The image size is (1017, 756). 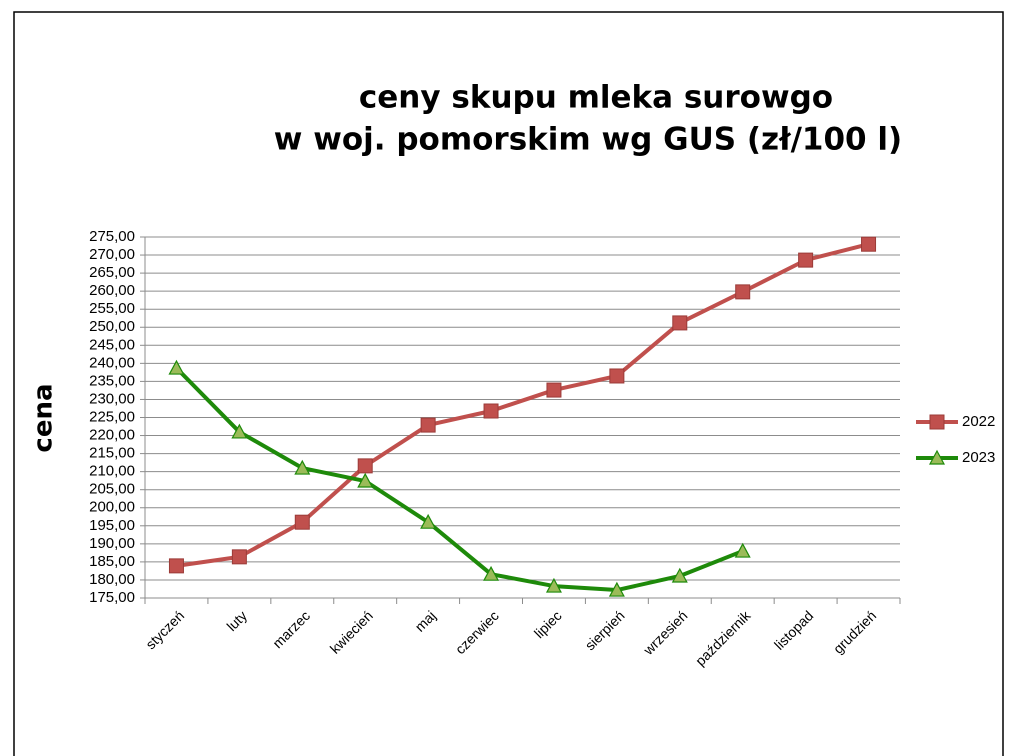 I want to click on legend-label: 2022, so click(x=978, y=421).